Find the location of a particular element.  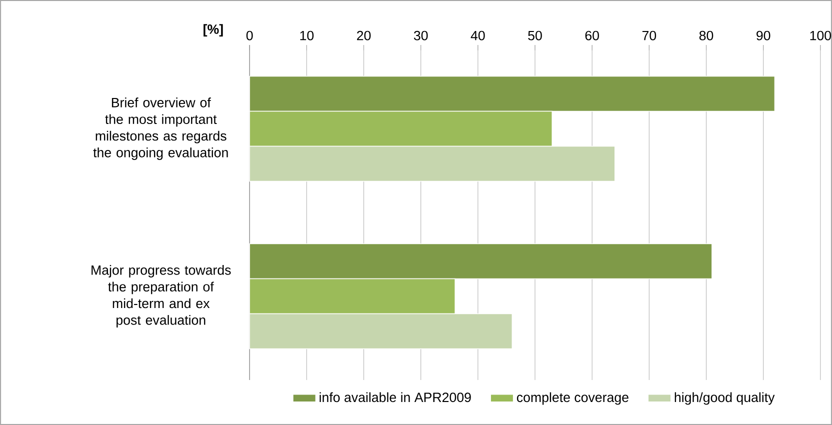

legend-label: complete coverage is located at coordinates (572, 398).